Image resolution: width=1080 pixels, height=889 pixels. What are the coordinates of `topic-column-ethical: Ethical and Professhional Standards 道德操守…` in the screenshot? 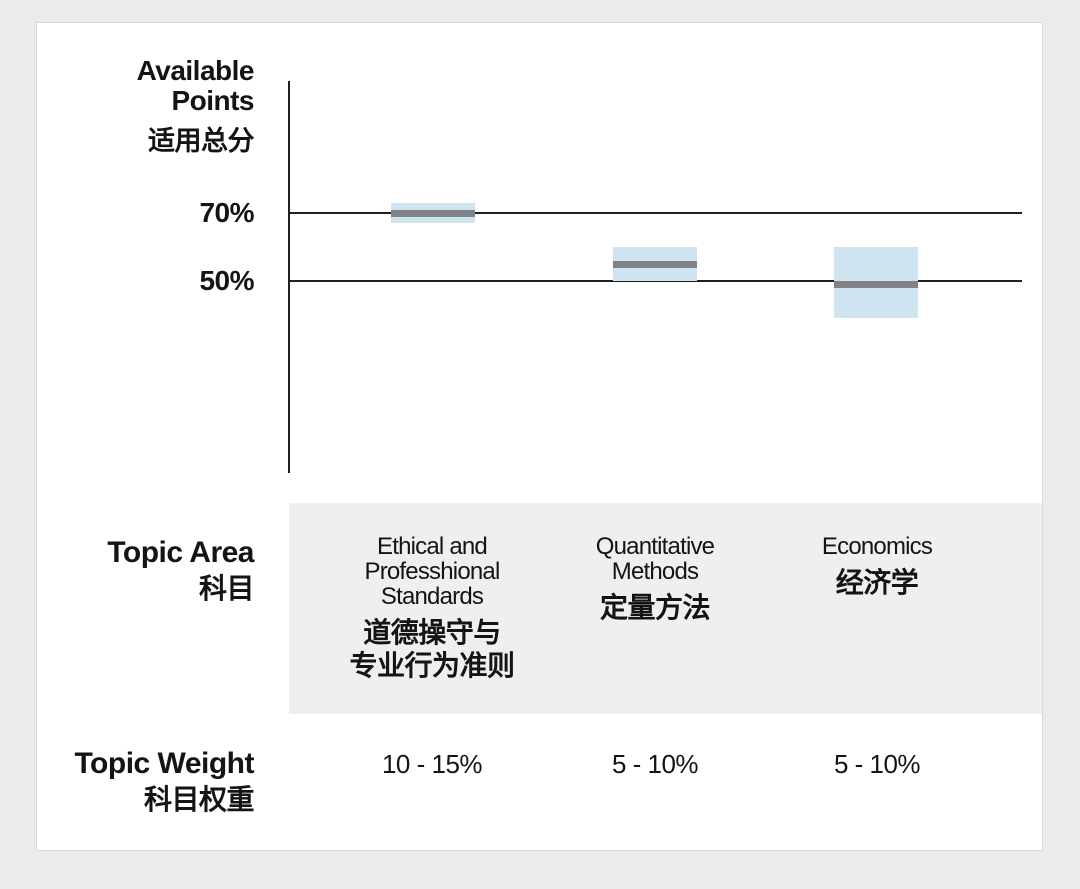 It's located at (432, 608).